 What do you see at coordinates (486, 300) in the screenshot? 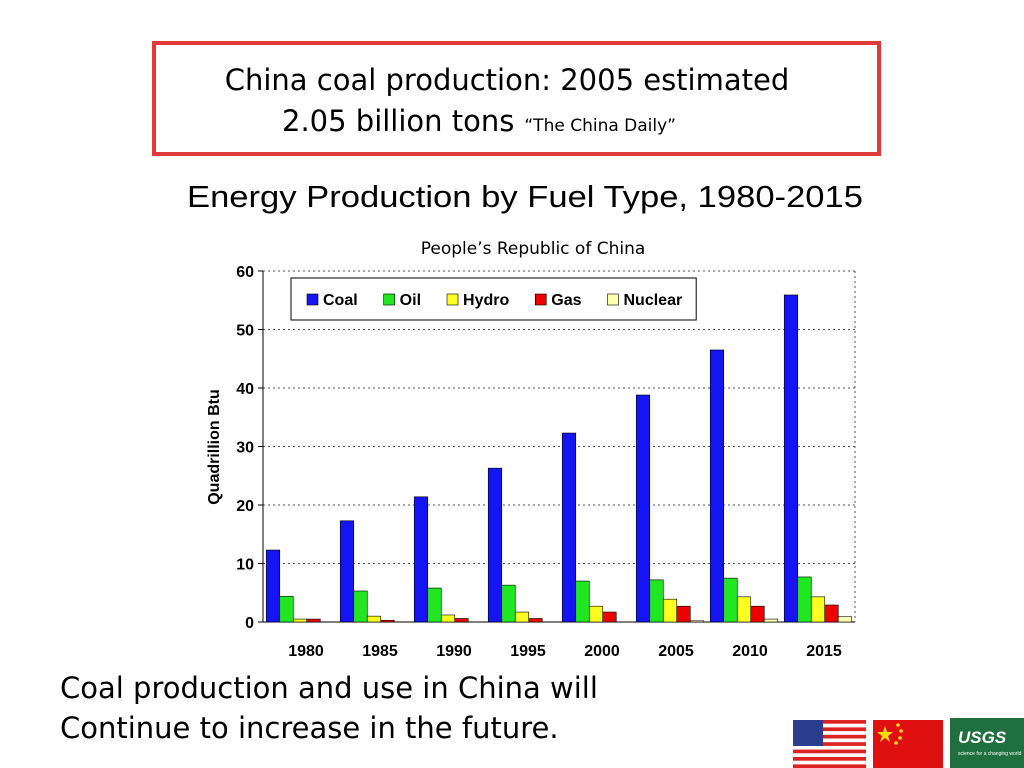
I see `legend-label: Hydro` at bounding box center [486, 300].